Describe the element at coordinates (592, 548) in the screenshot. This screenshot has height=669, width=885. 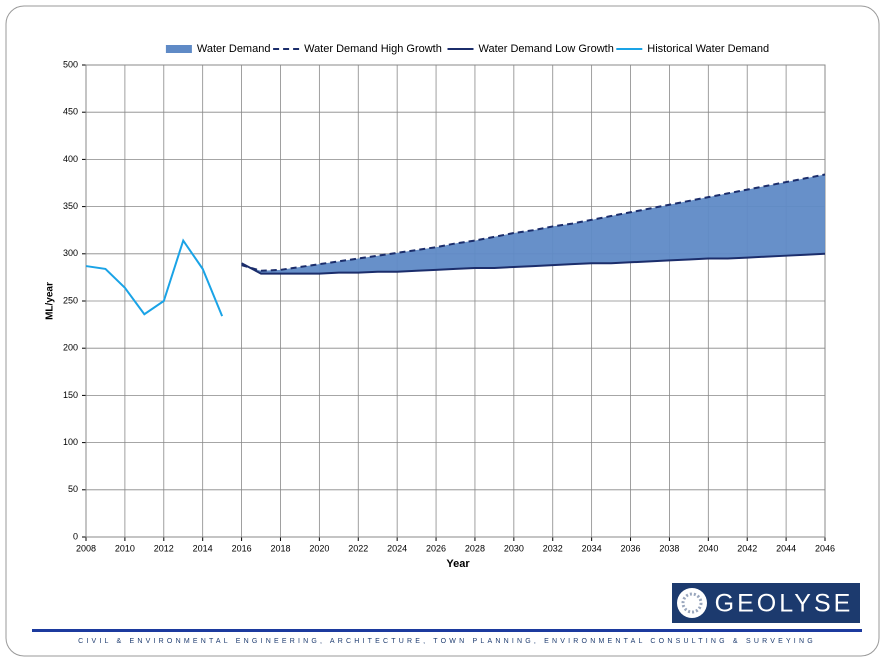
I see `x-tick-label: 2034` at that location.